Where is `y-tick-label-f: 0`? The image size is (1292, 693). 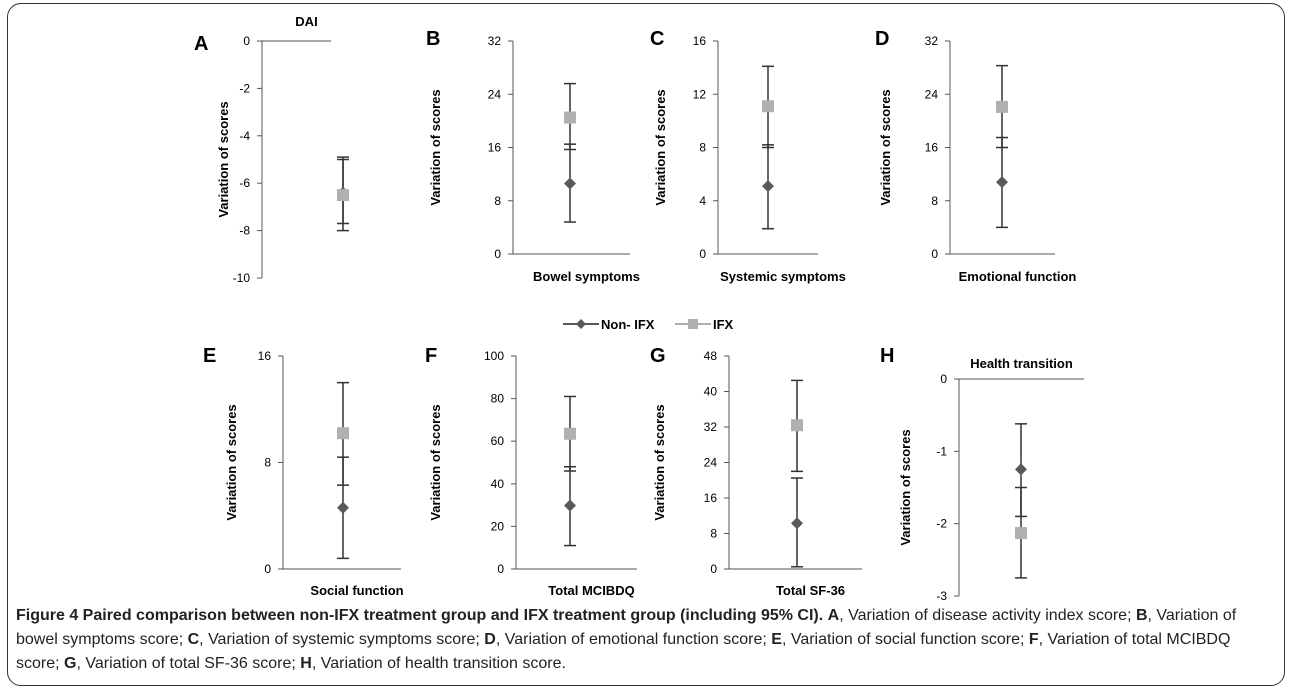
y-tick-label-f: 0 is located at coordinates (500, 569).